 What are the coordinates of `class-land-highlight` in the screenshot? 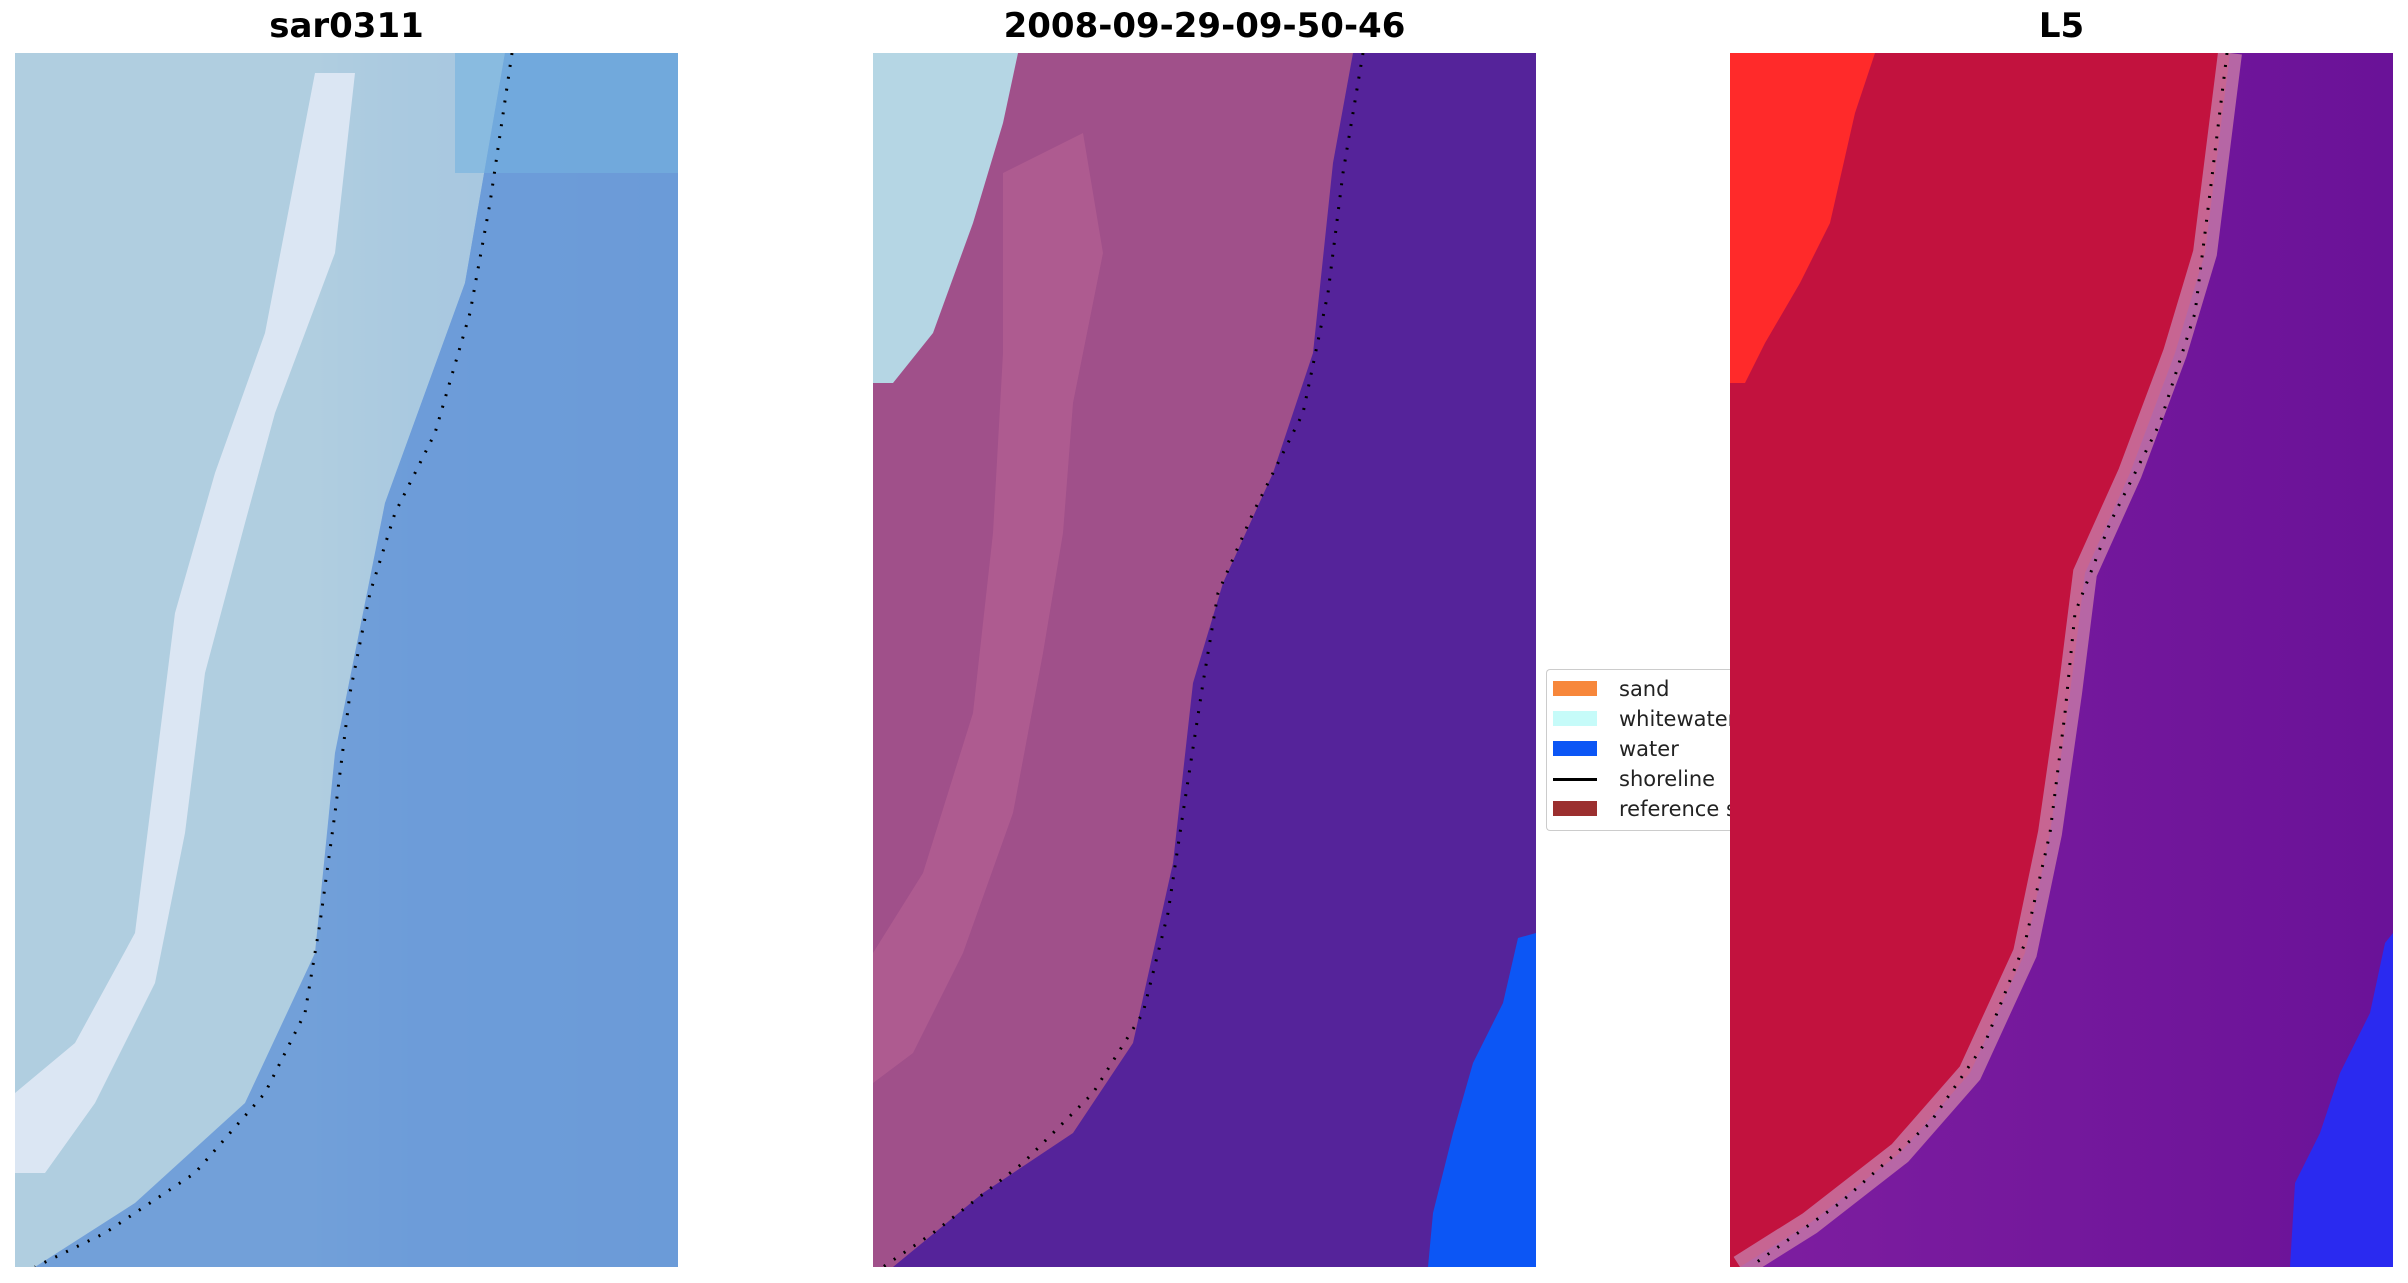 It's located at (988, 608).